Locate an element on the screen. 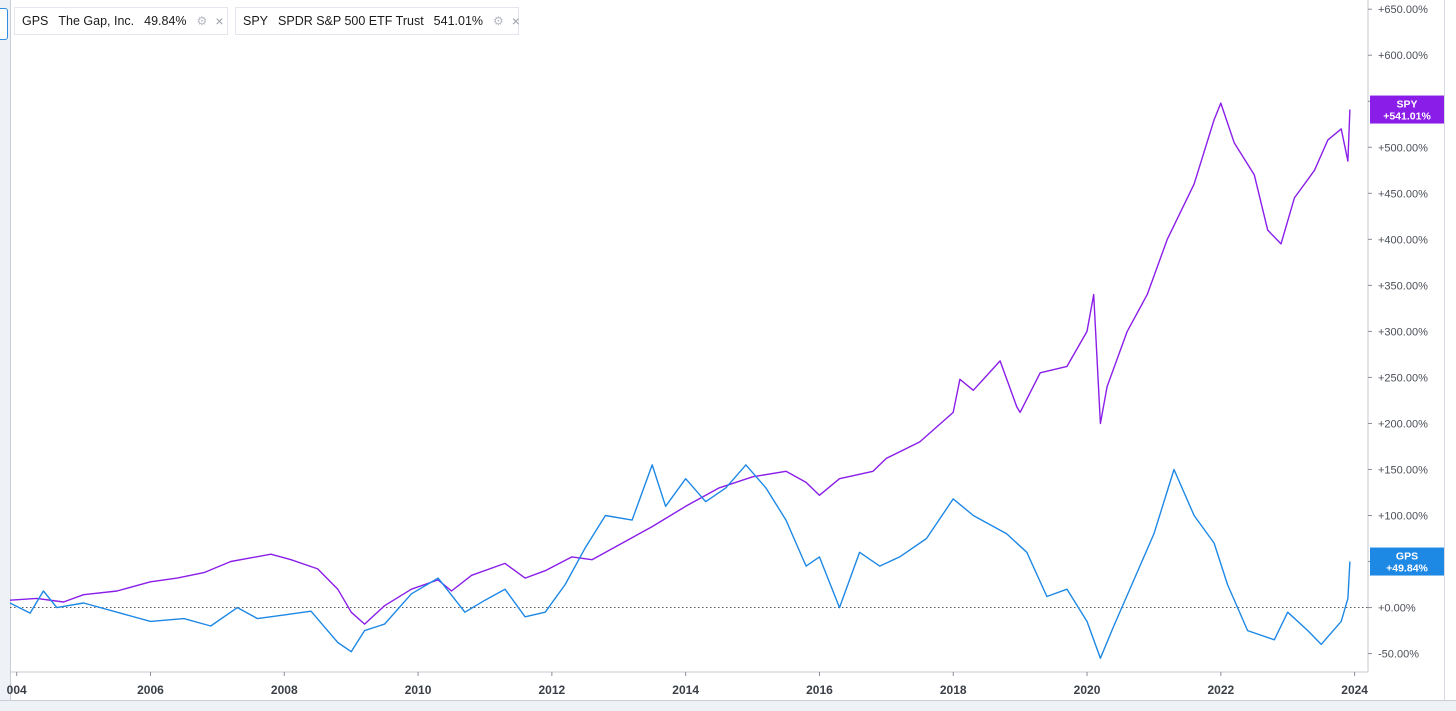 The image size is (1456, 711). y-tick-label: +250.00% is located at coordinates (1403, 378).